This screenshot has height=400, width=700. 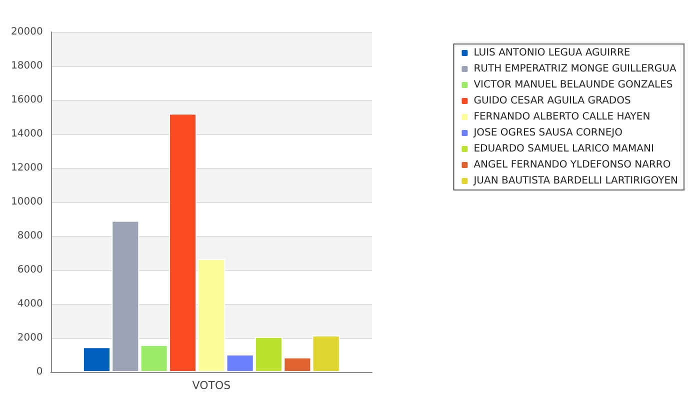 What do you see at coordinates (39, 372) in the screenshot?
I see `y-tick-label: 0` at bounding box center [39, 372].